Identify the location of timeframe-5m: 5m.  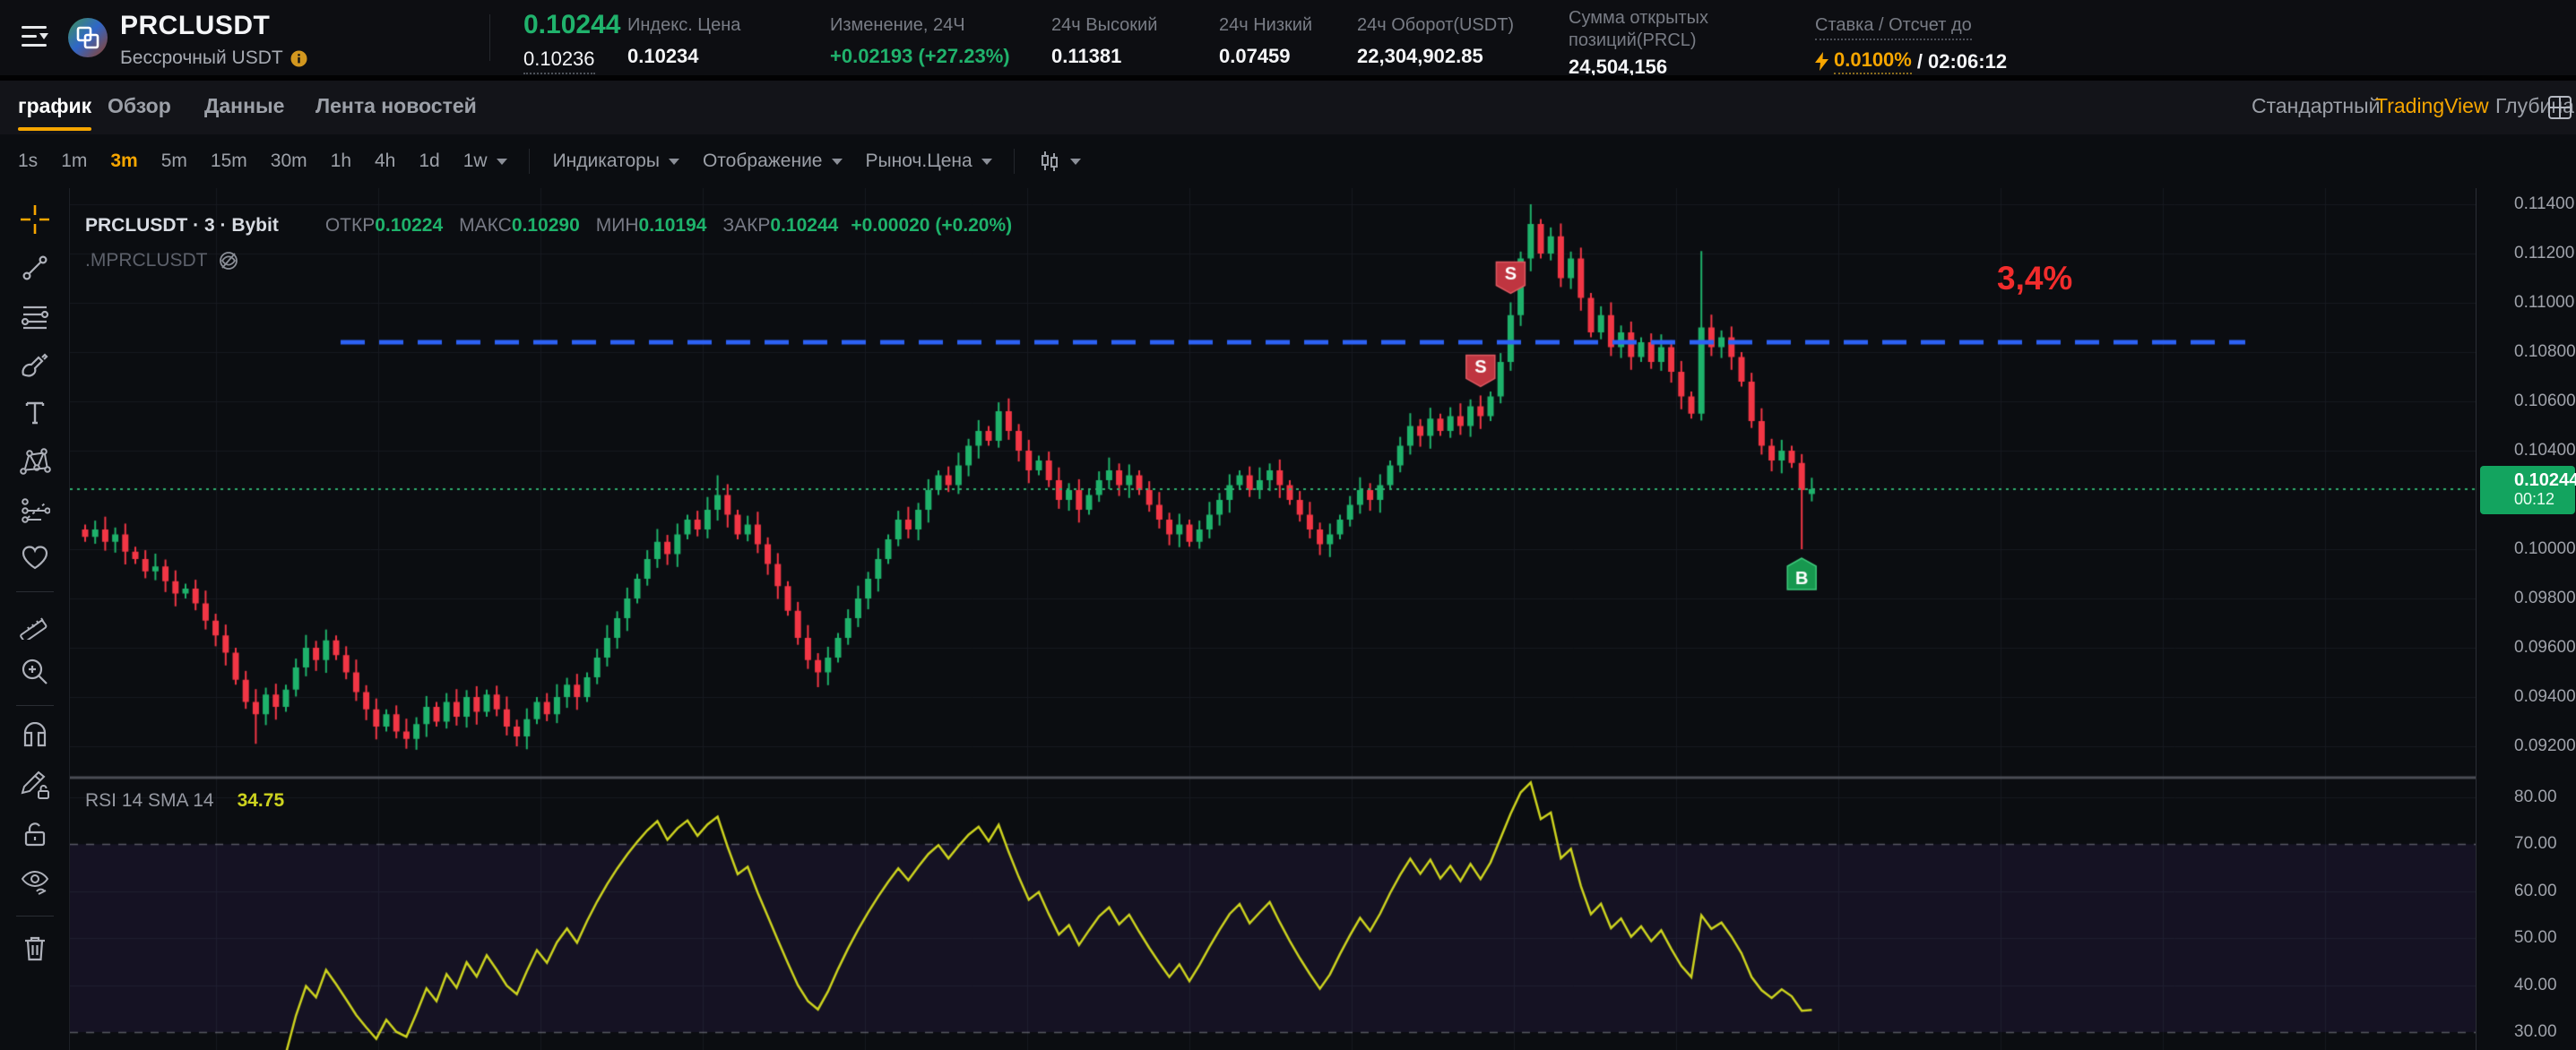
(173, 161).